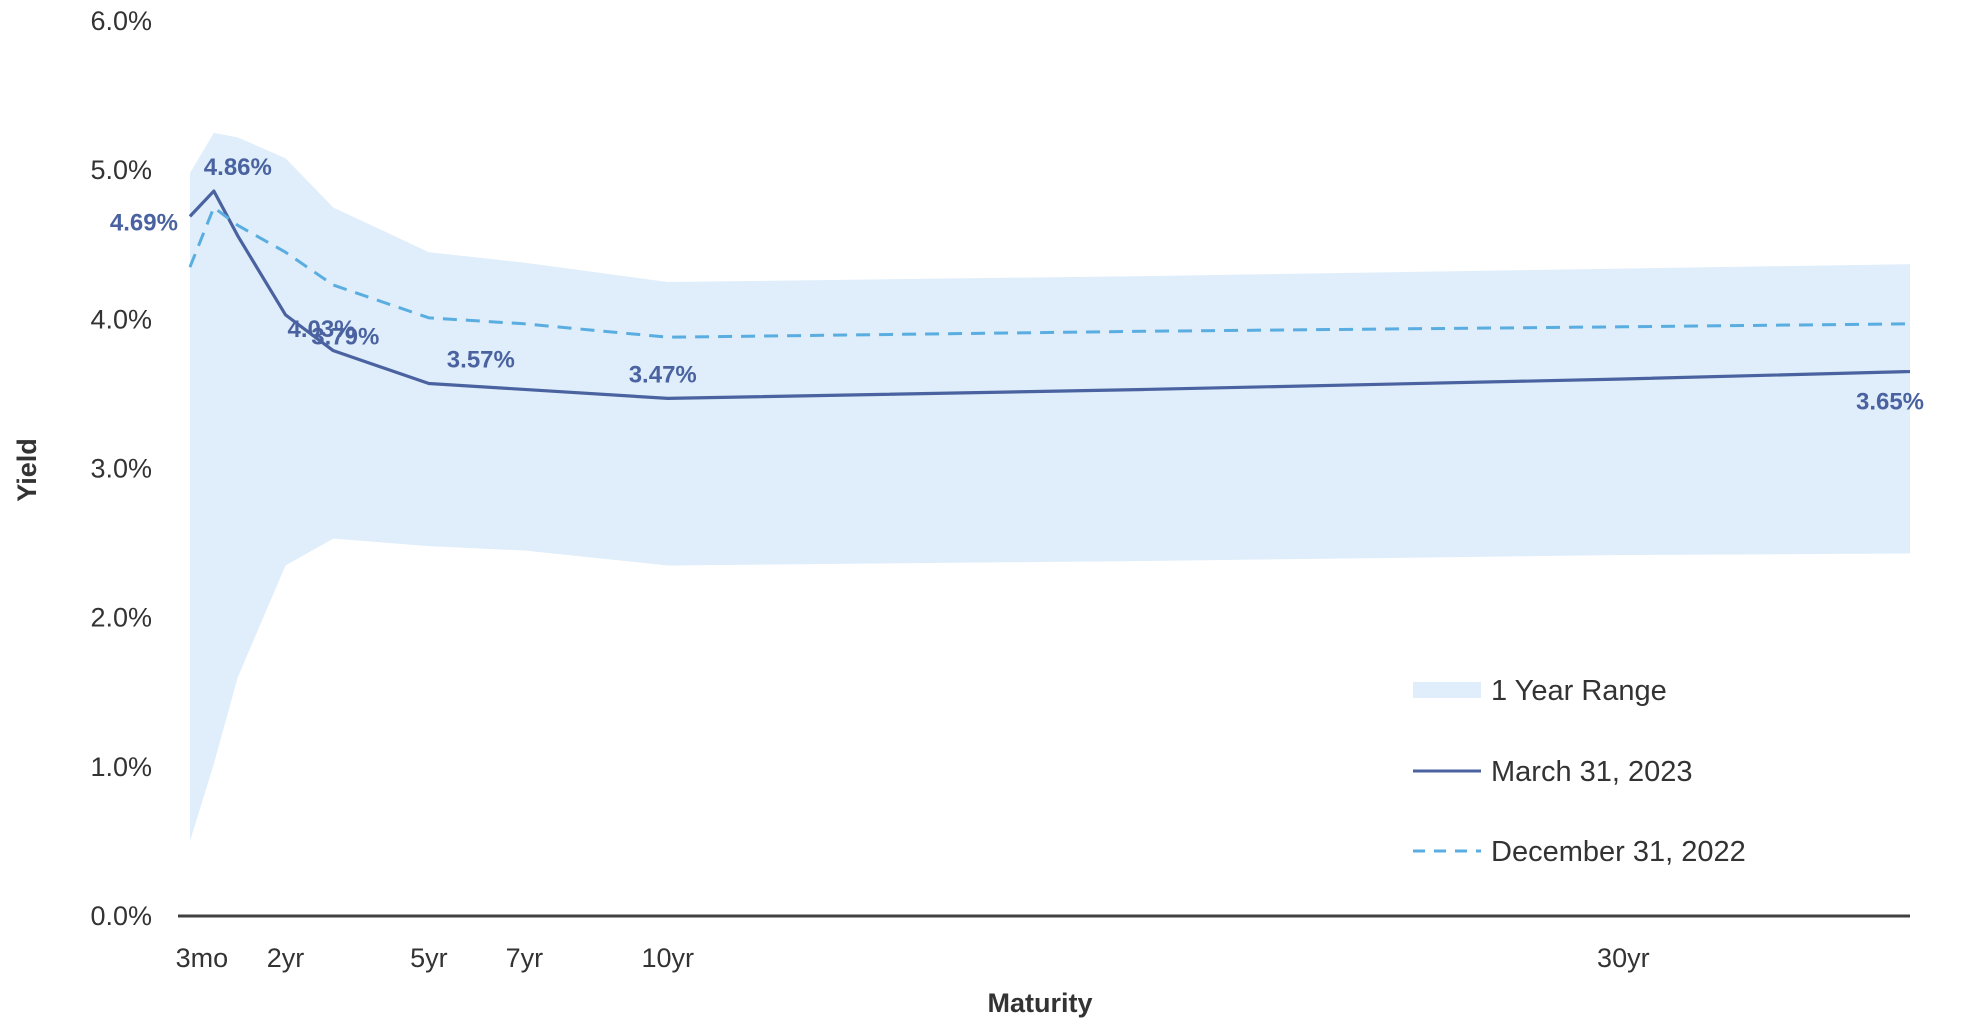  Describe the element at coordinates (144, 222) in the screenshot. I see `data-label: 4.69%` at that location.